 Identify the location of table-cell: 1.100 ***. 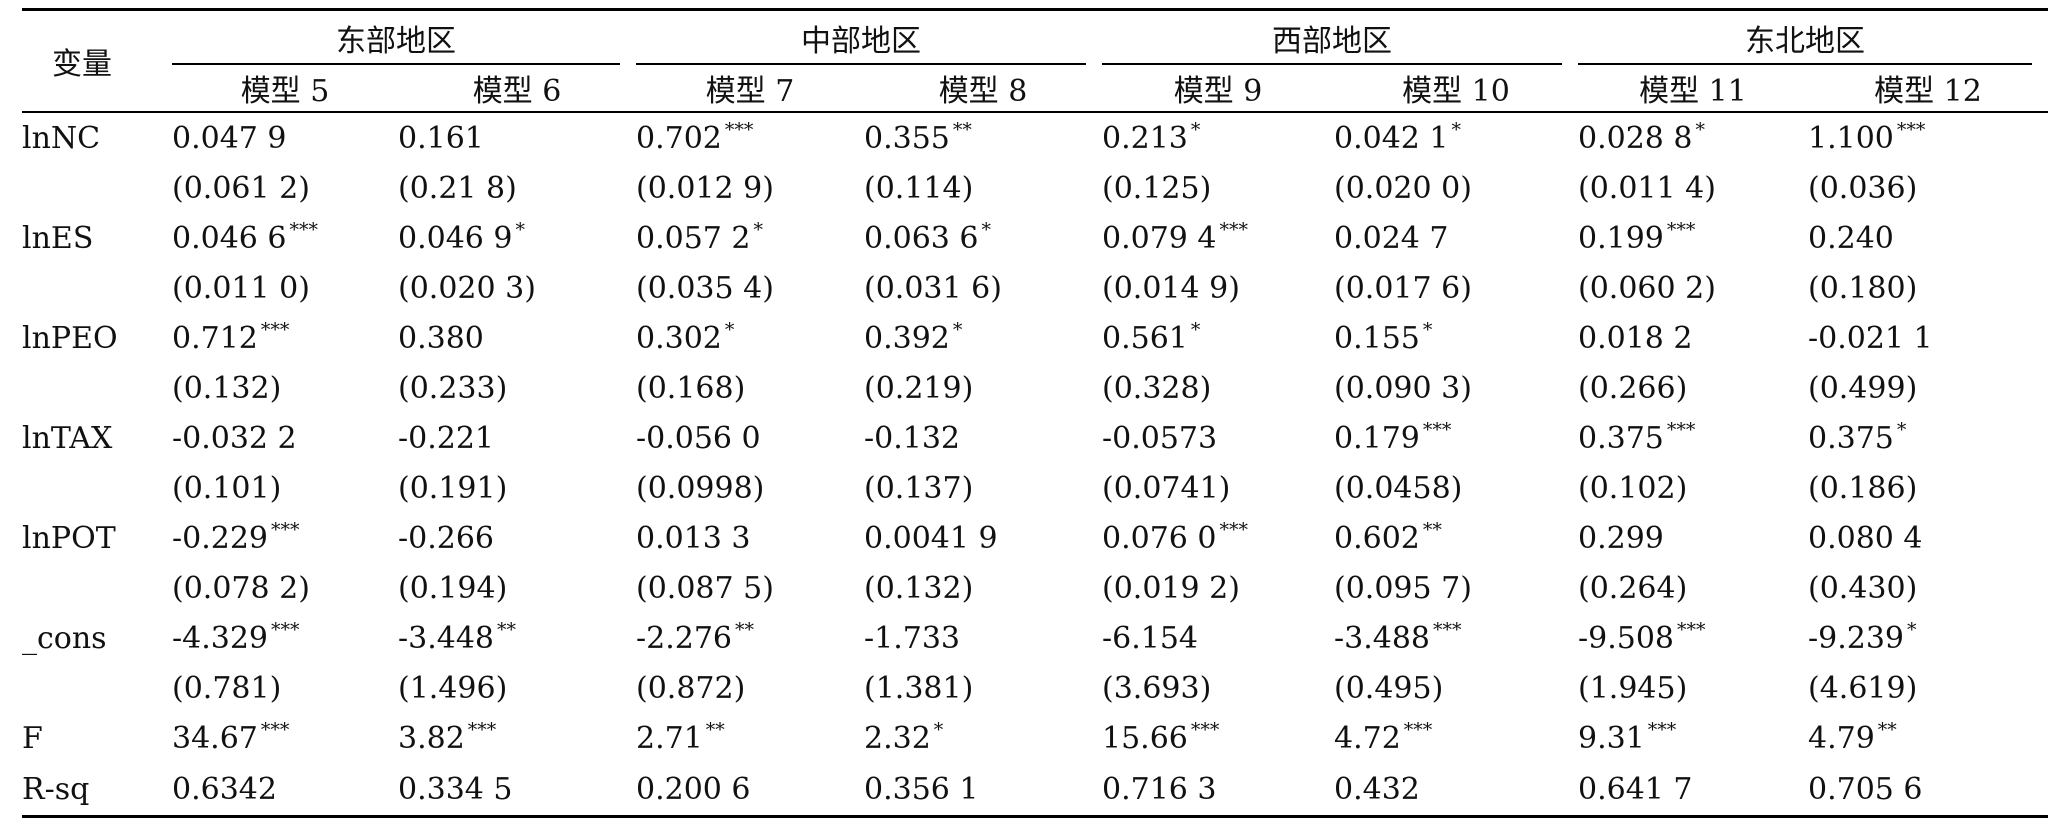
(1928, 137).